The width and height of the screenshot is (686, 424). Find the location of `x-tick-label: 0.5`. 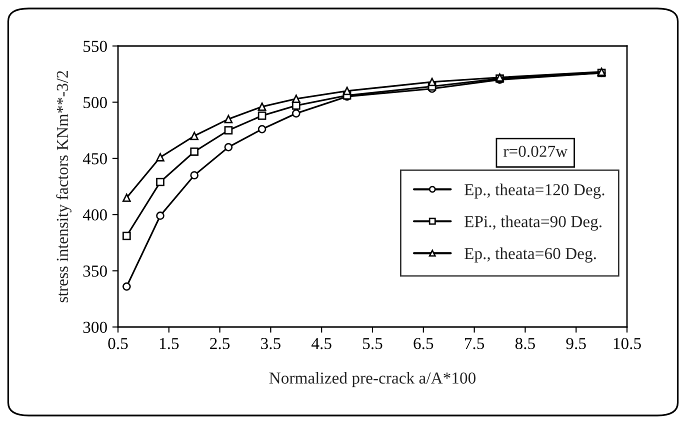

x-tick-label: 0.5 is located at coordinates (118, 344).